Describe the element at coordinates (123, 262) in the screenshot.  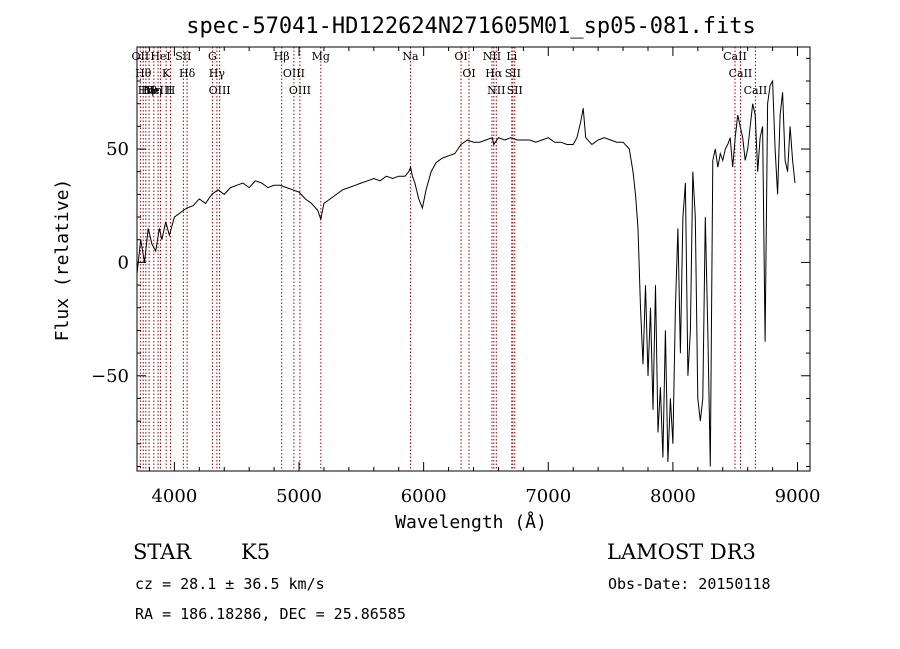
I see `y-tick-label-1: 0` at that location.